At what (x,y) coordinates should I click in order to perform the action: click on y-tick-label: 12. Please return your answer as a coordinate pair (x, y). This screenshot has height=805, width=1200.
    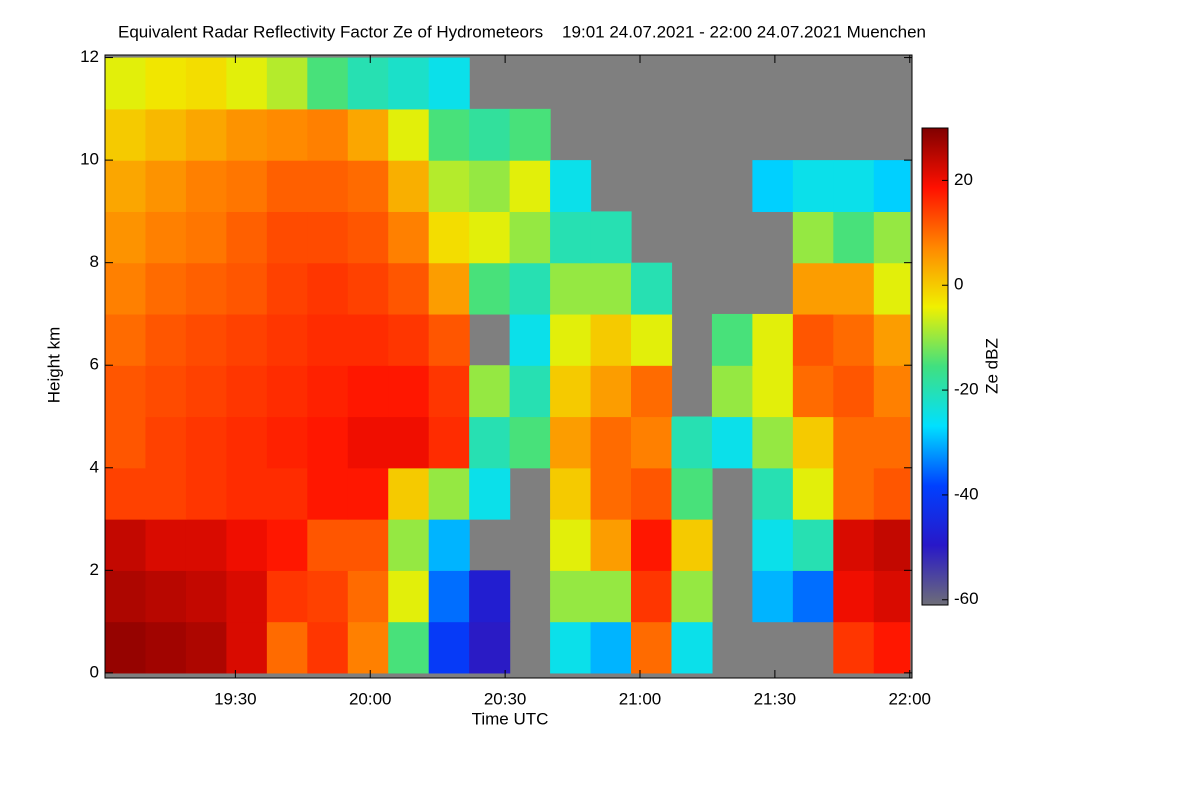
    Looking at the image, I should click on (89, 56).